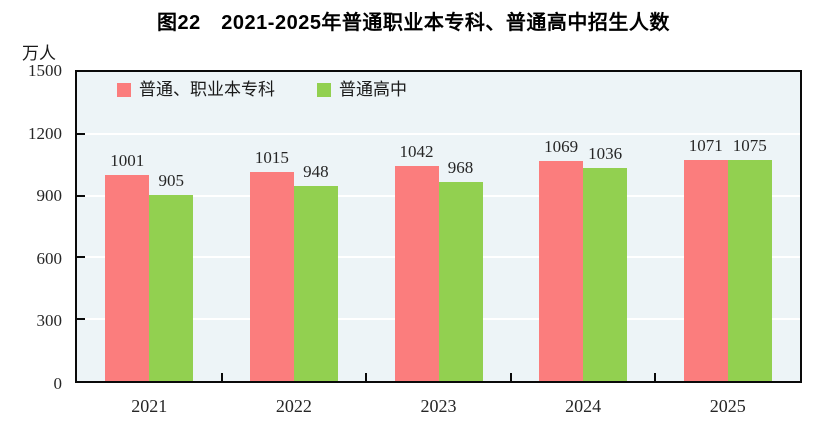  Describe the element at coordinates (149, 406) in the screenshot. I see `x-axis-label-2021: 2021` at that location.